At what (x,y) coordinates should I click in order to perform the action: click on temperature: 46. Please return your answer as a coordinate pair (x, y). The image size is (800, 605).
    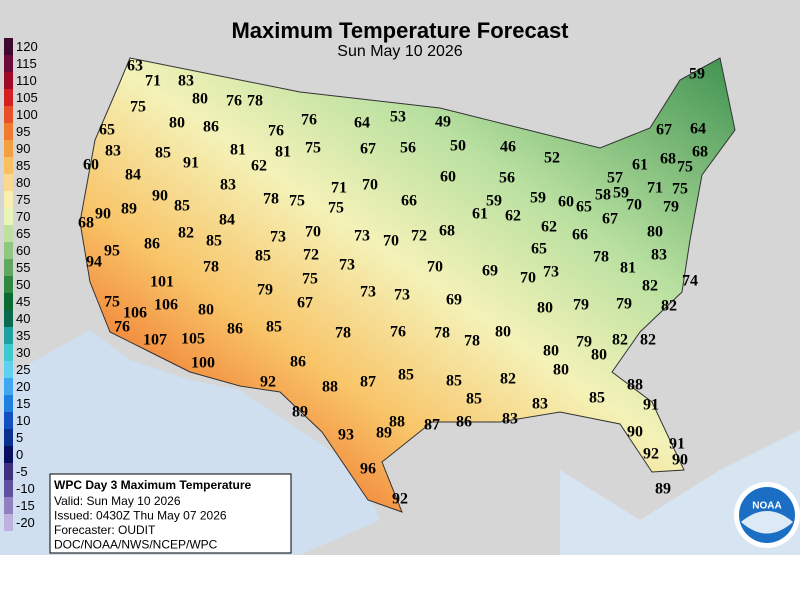
    Looking at the image, I should click on (508, 147).